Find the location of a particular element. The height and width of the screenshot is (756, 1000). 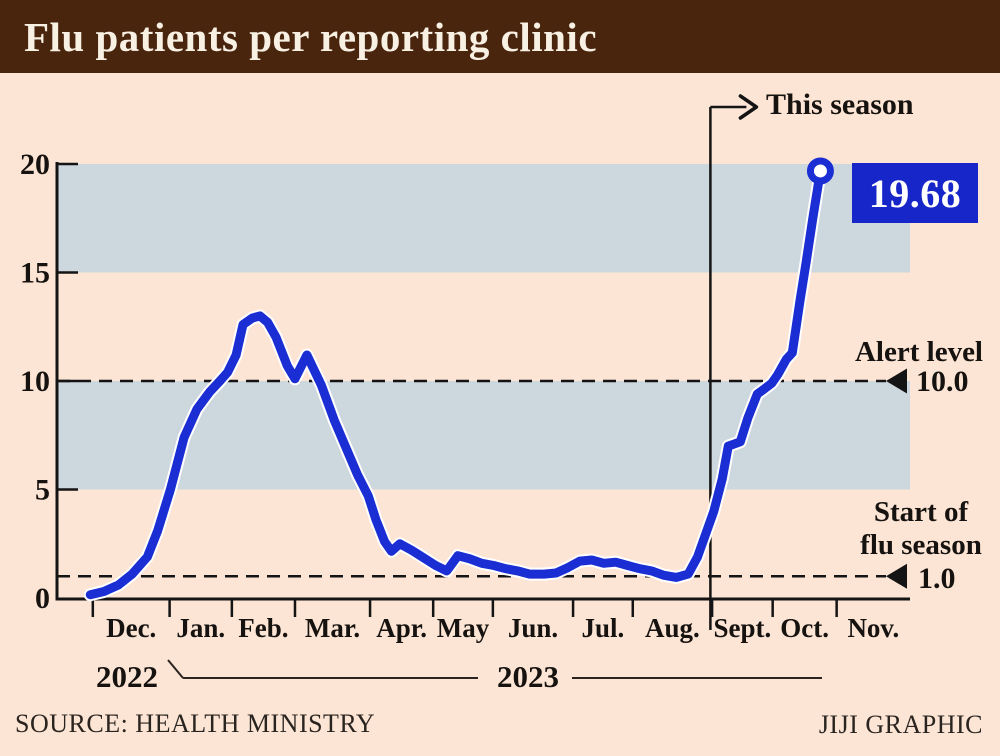

month-label: Oct. is located at coordinates (804, 628).